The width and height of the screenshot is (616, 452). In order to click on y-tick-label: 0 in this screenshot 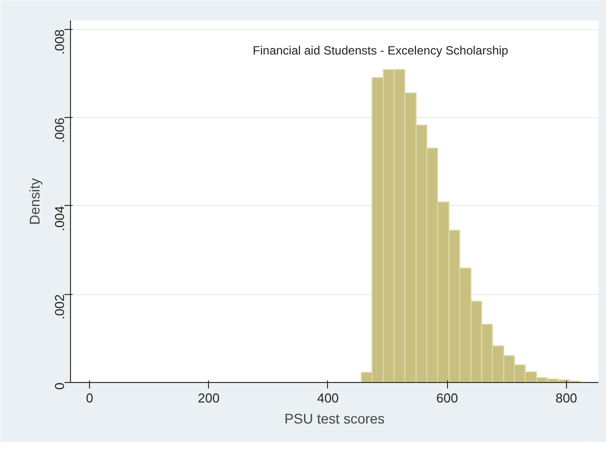, I will do `click(59, 386)`.